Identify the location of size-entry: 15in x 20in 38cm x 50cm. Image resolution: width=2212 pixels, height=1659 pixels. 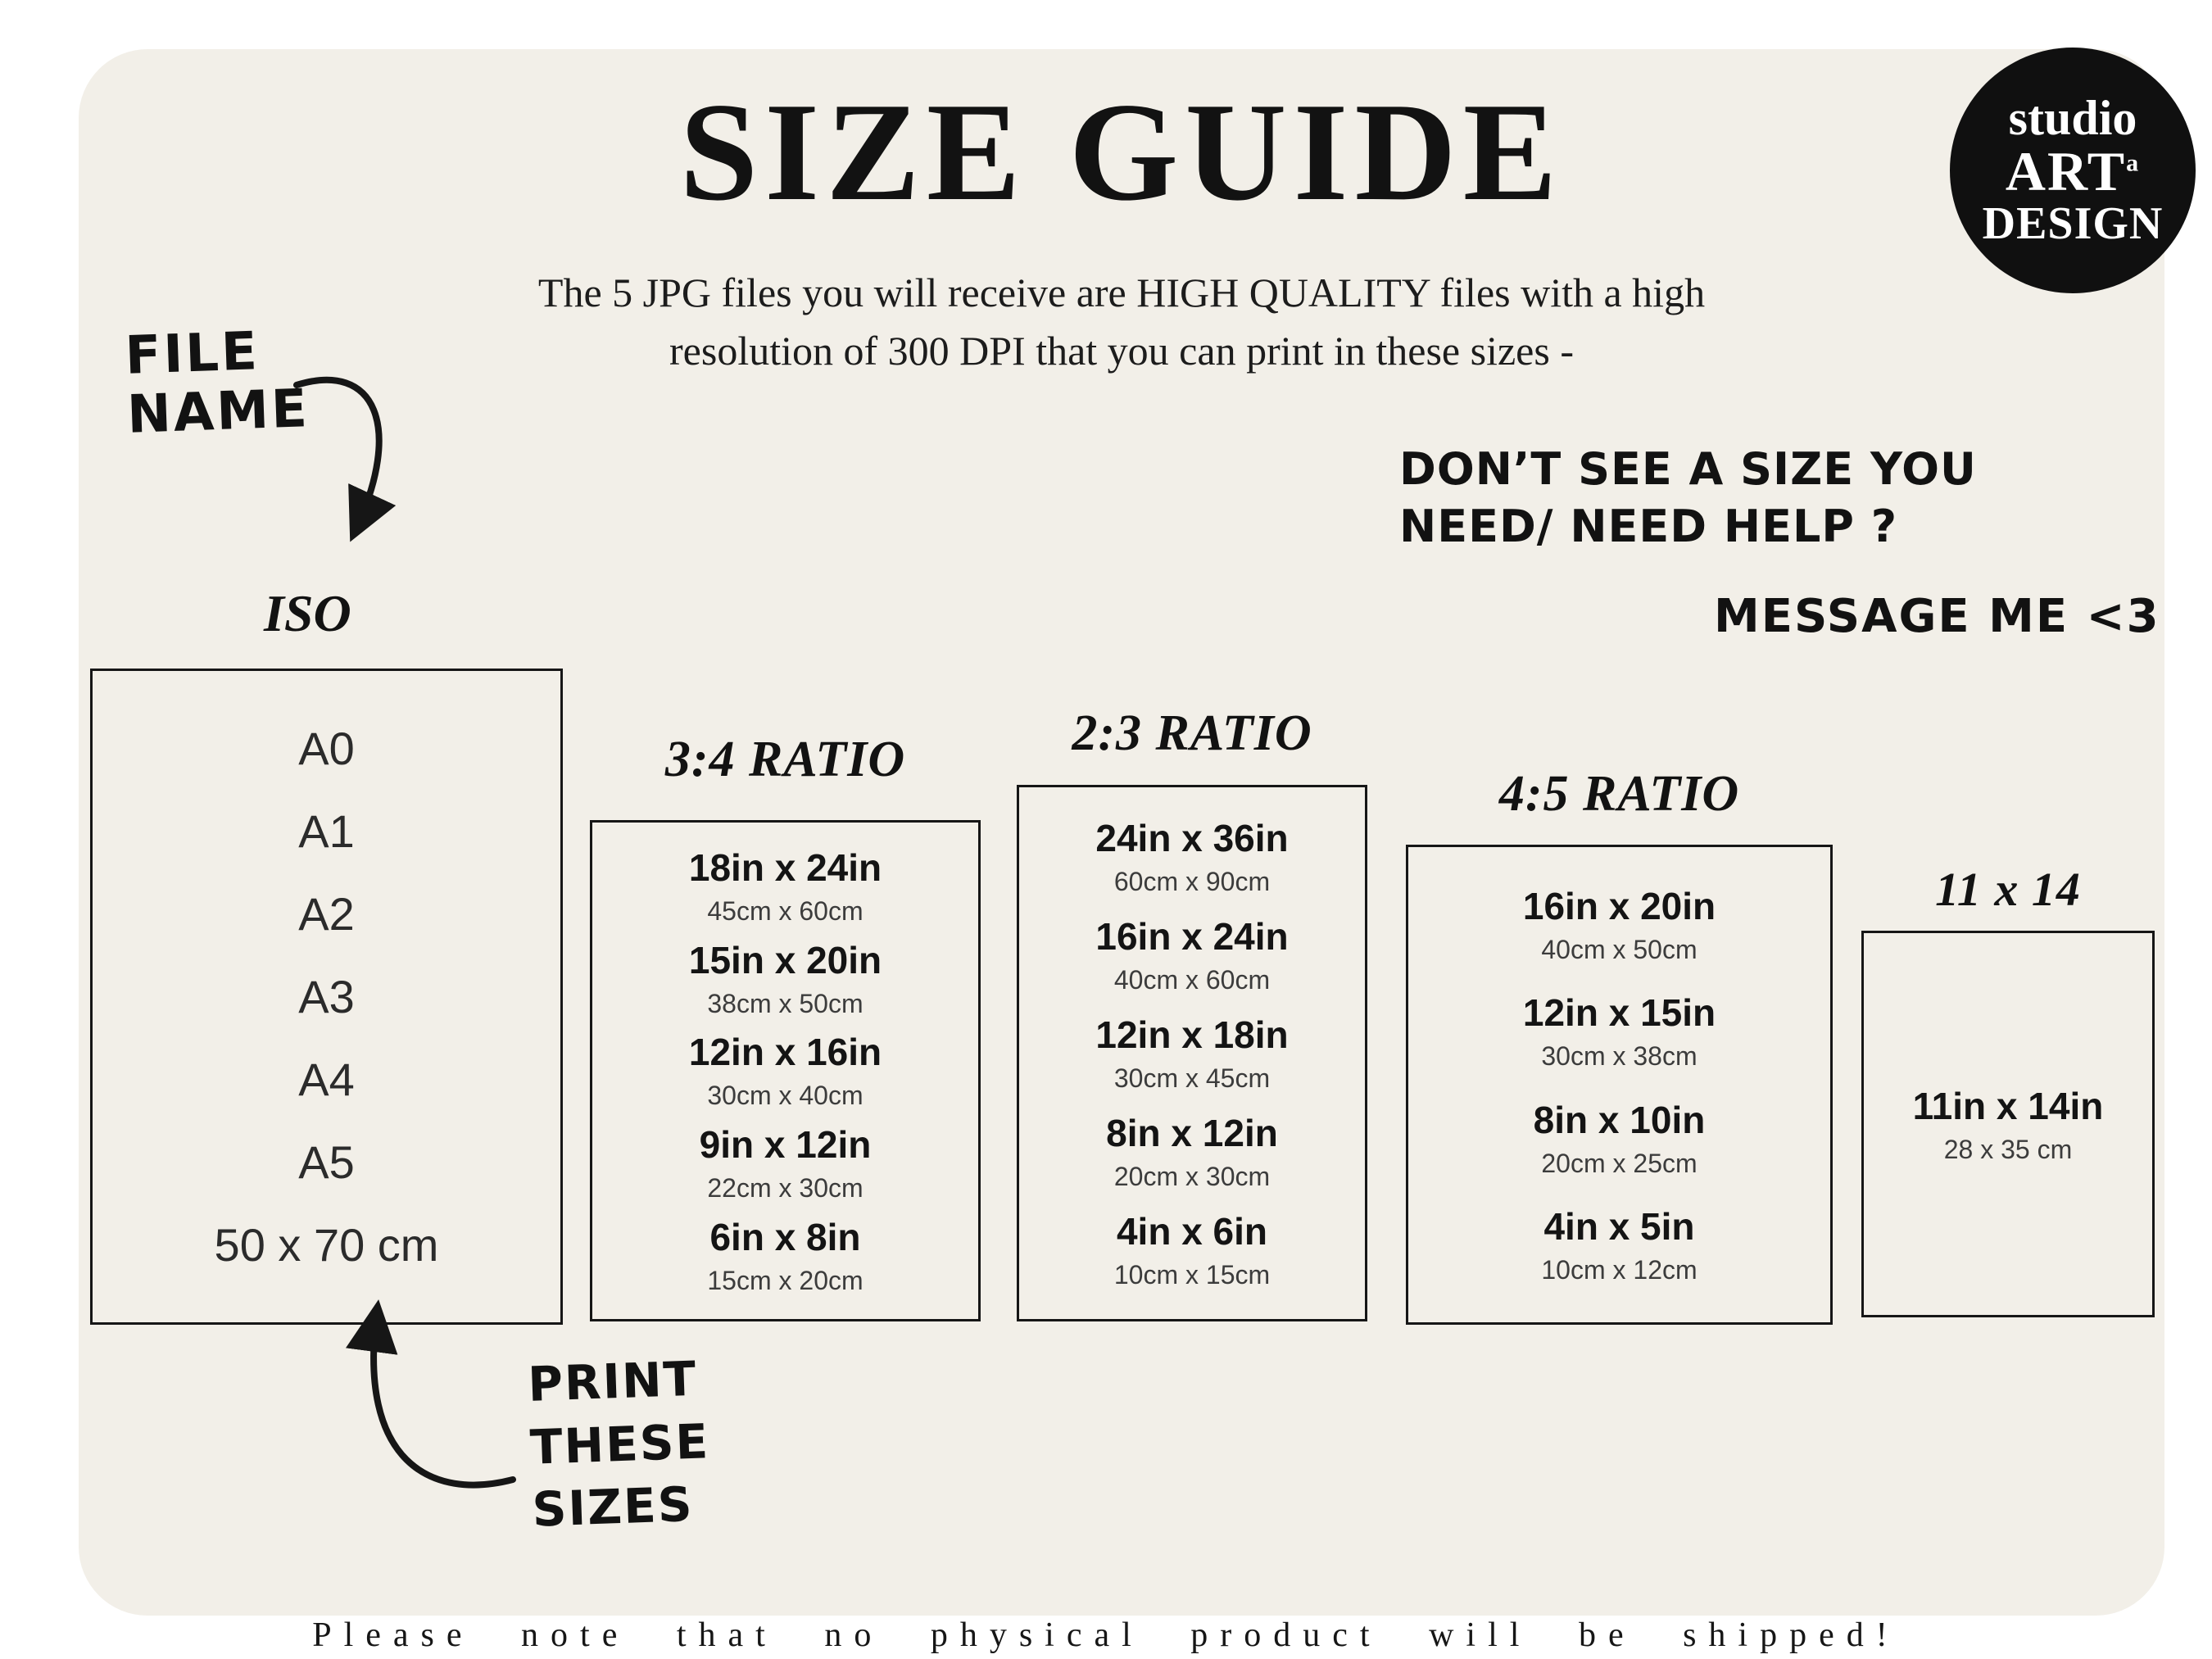
(785, 978).